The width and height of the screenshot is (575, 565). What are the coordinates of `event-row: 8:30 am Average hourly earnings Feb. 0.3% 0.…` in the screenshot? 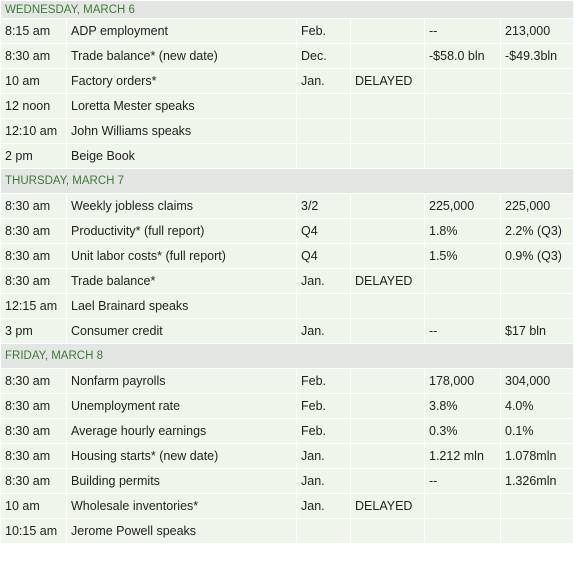 It's located at (287, 431).